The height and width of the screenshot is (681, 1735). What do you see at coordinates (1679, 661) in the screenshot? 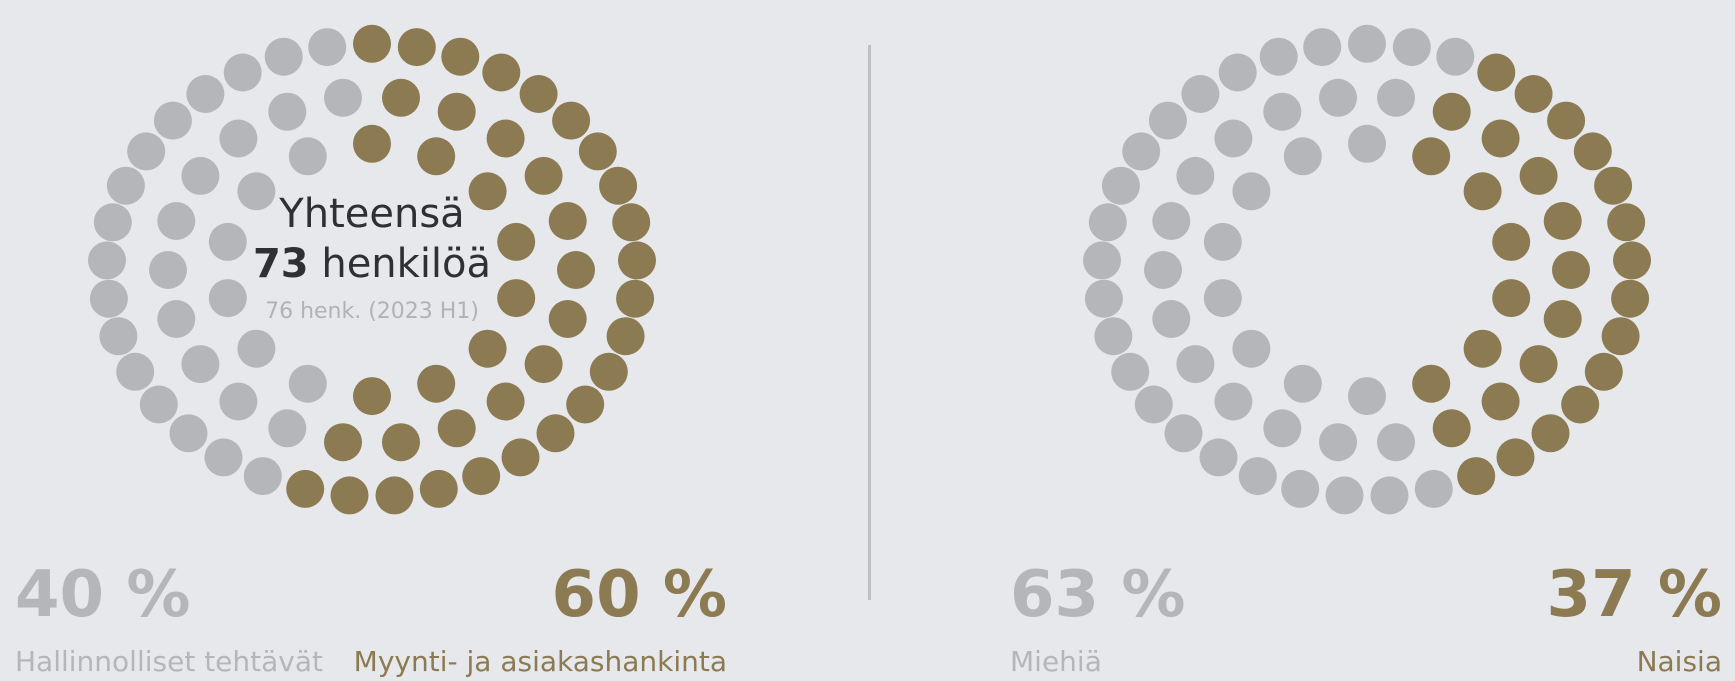
I see `right-gold-label: Naisia` at bounding box center [1679, 661].